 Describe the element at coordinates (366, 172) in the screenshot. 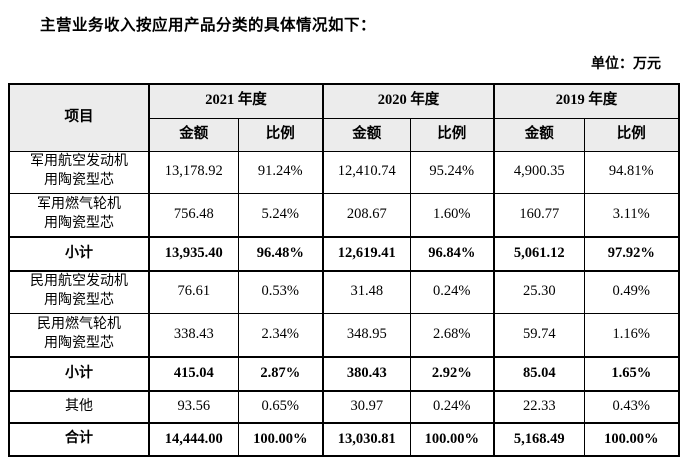

I see `amount-cell: 12,410.74` at that location.